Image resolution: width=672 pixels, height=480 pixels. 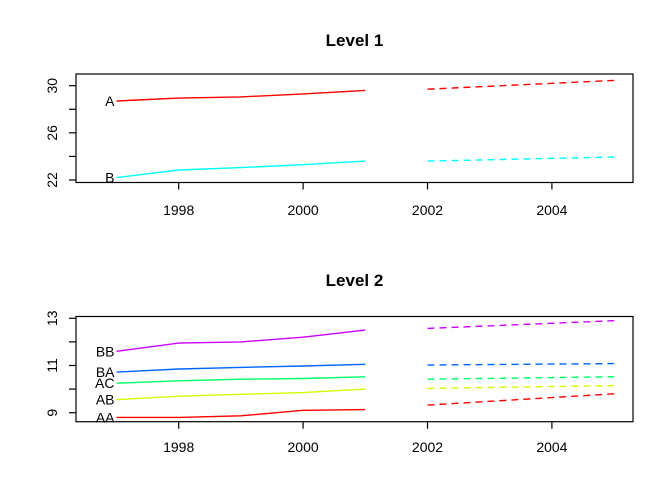 I want to click on series-line-solid-BA, so click(x=241, y=368).